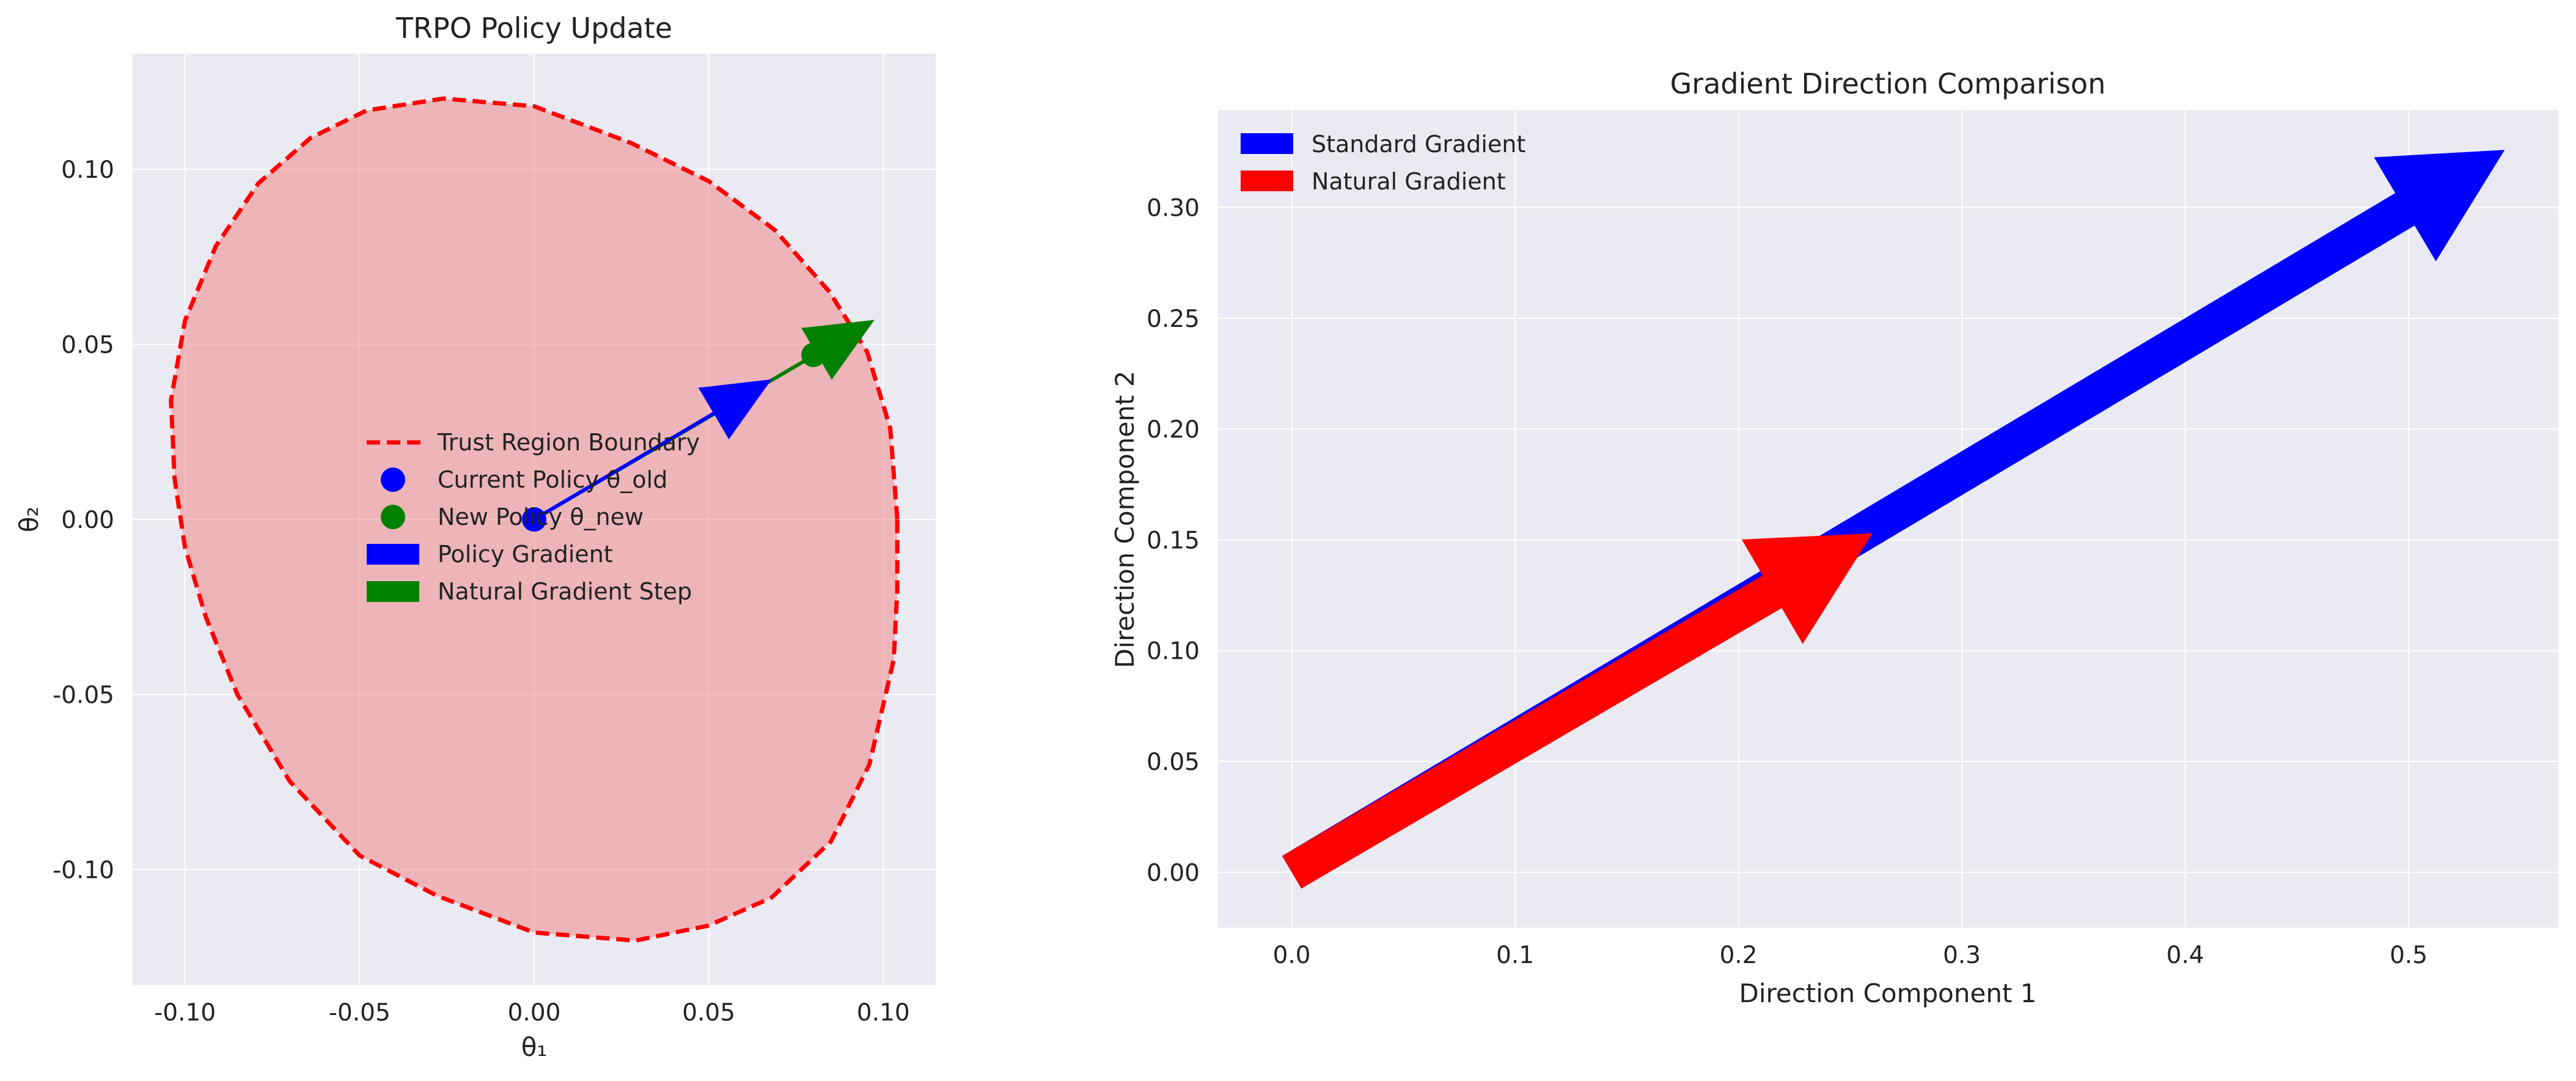  Describe the element at coordinates (533, 28) in the screenshot. I see `left-chart-title: TRPO Policy Update` at that location.